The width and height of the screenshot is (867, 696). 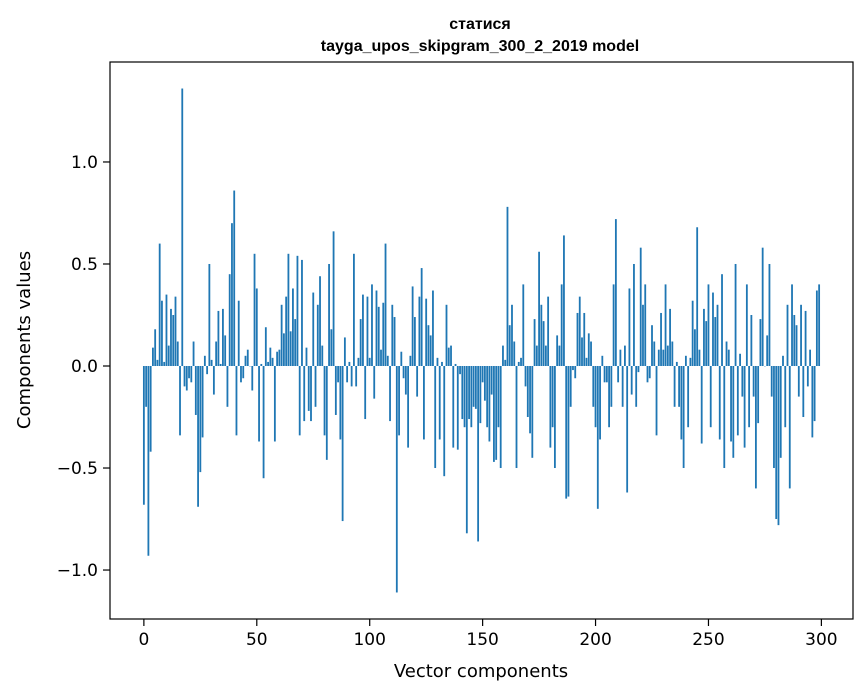 I want to click on y-tick-label: 1.0, so click(x=84, y=163).